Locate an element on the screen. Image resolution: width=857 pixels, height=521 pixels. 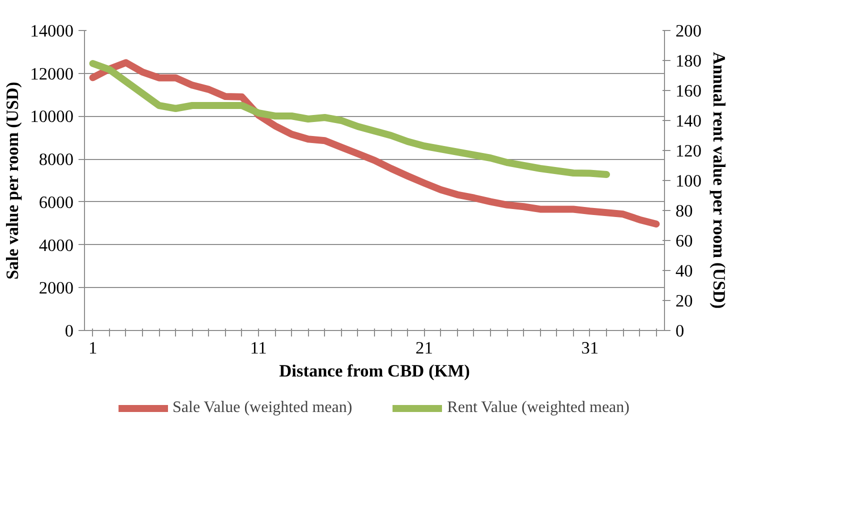
y2-tick-label: 20 is located at coordinates (684, 301).